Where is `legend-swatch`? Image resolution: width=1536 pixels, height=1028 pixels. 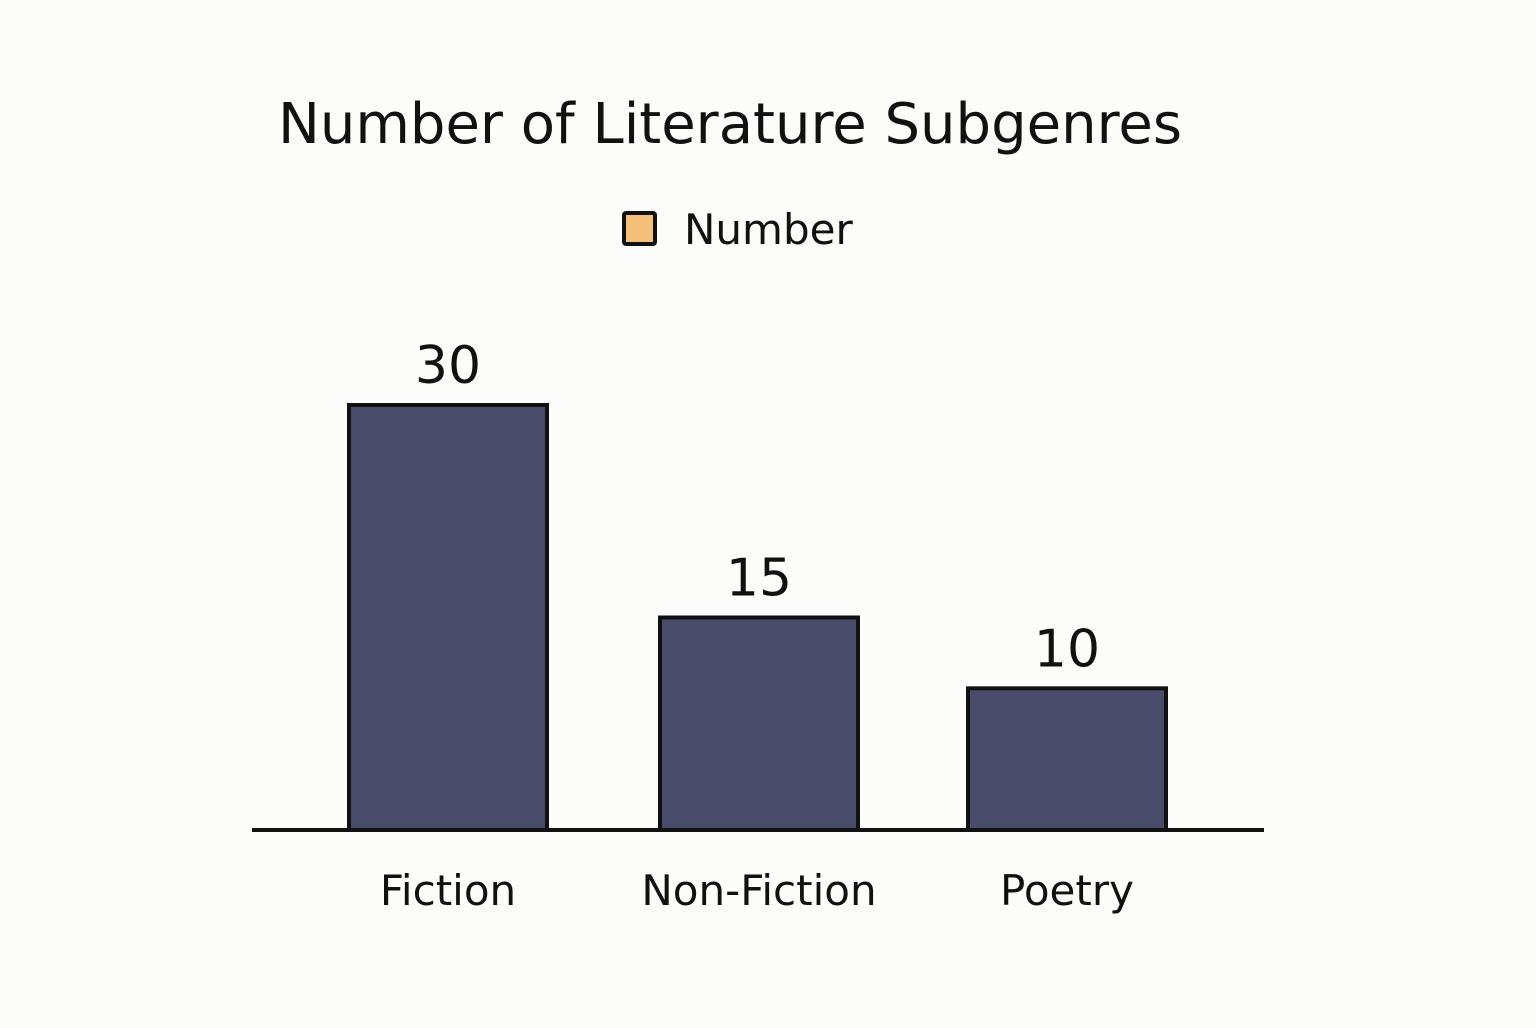 legend-swatch is located at coordinates (639, 228).